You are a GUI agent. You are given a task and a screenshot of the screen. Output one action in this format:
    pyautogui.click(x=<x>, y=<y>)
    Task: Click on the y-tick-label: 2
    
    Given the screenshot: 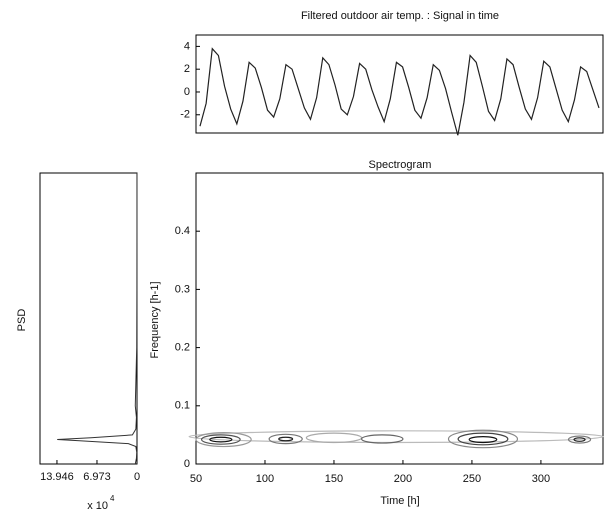 What is the action you would take?
    pyautogui.click(x=187, y=69)
    